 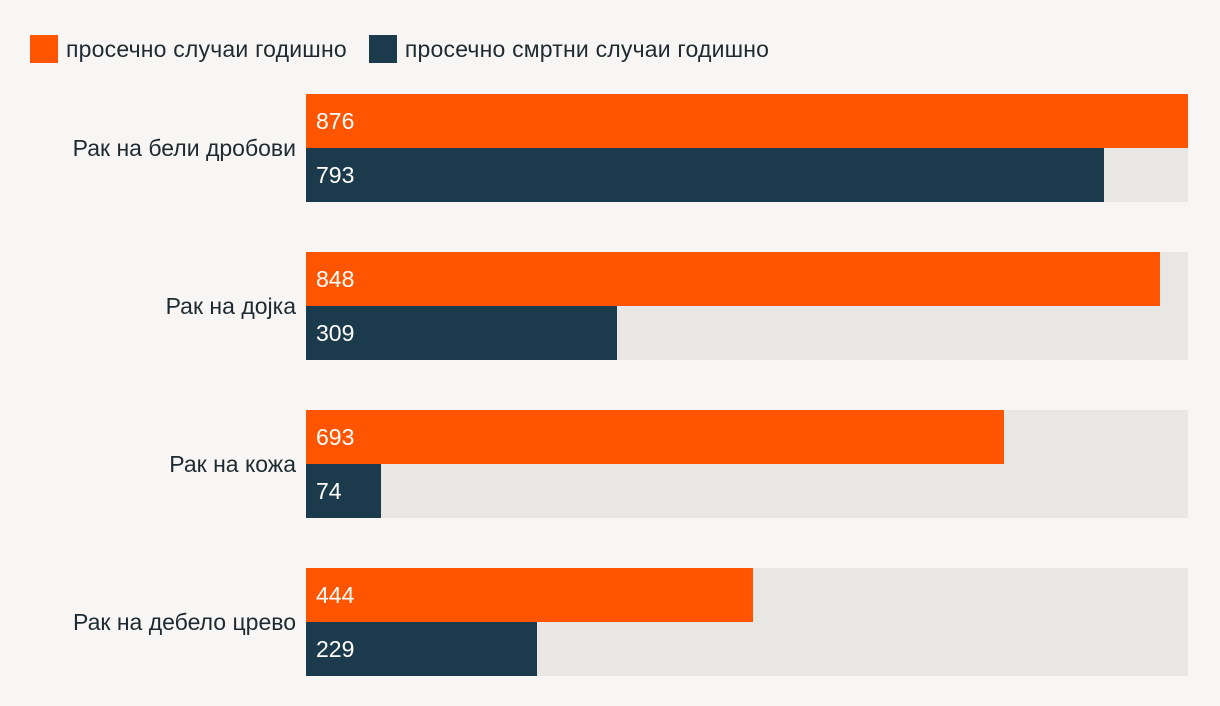 What do you see at coordinates (230, 306) in the screenshot?
I see `category-label: Рак на дојка` at bounding box center [230, 306].